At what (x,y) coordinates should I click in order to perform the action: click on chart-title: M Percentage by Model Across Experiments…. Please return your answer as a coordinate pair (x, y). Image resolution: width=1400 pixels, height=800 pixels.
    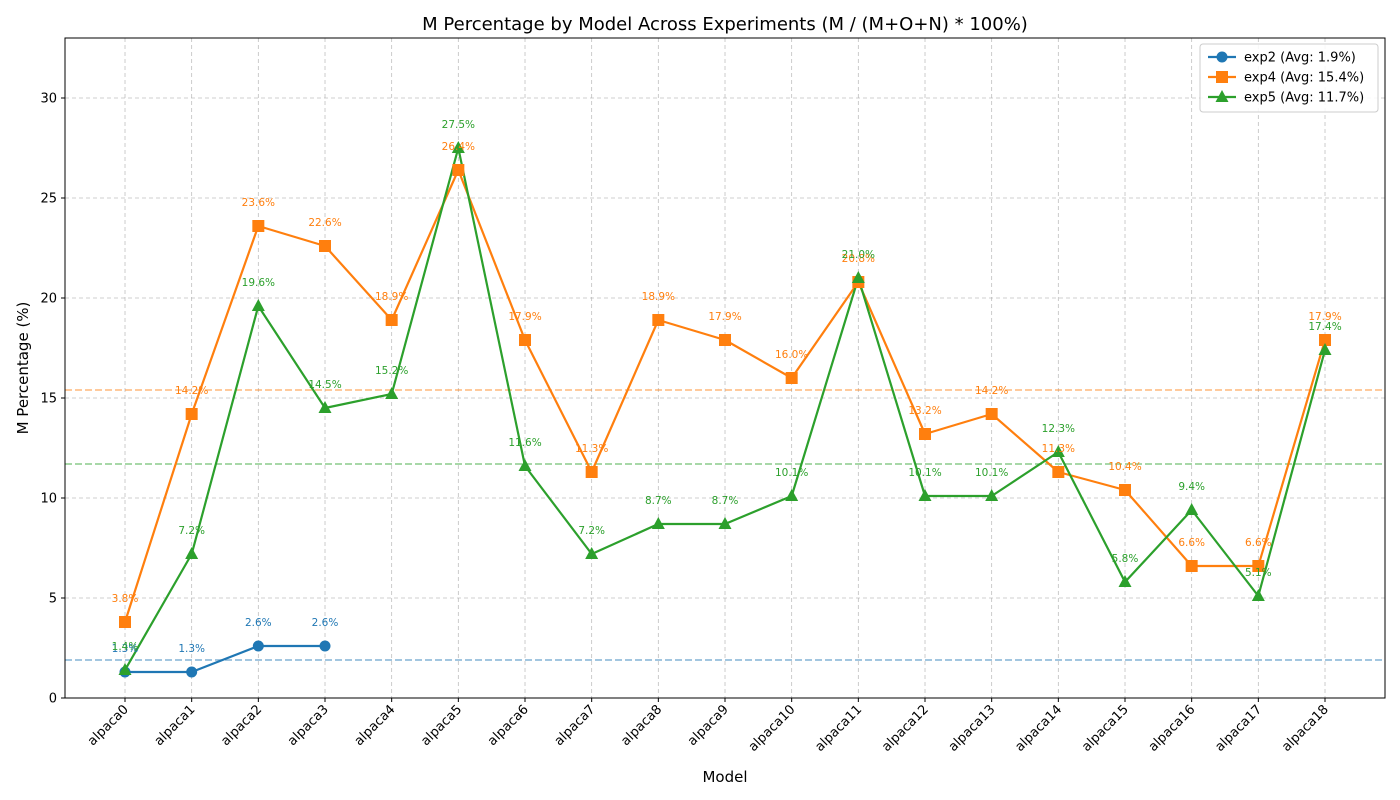
    Looking at the image, I should click on (725, 24).